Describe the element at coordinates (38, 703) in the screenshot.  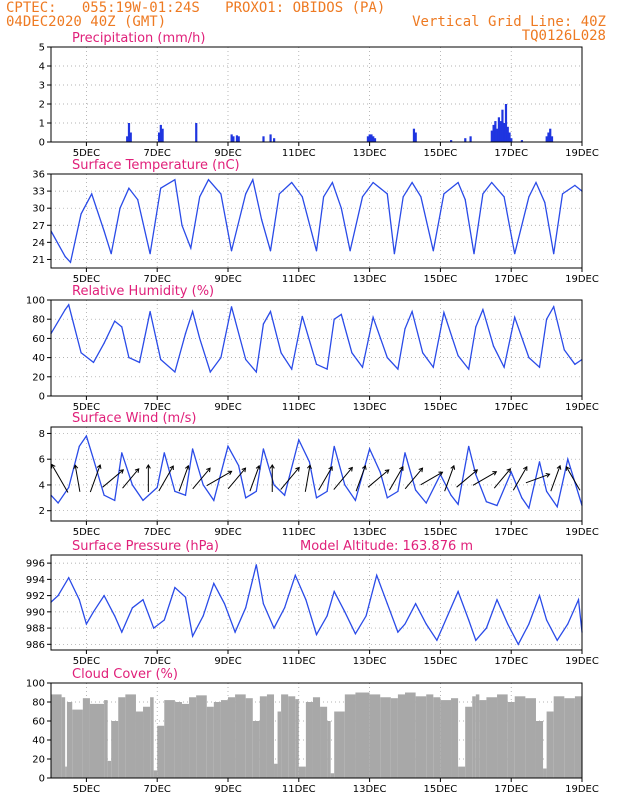
I see `y-tick-label: 80` at that location.